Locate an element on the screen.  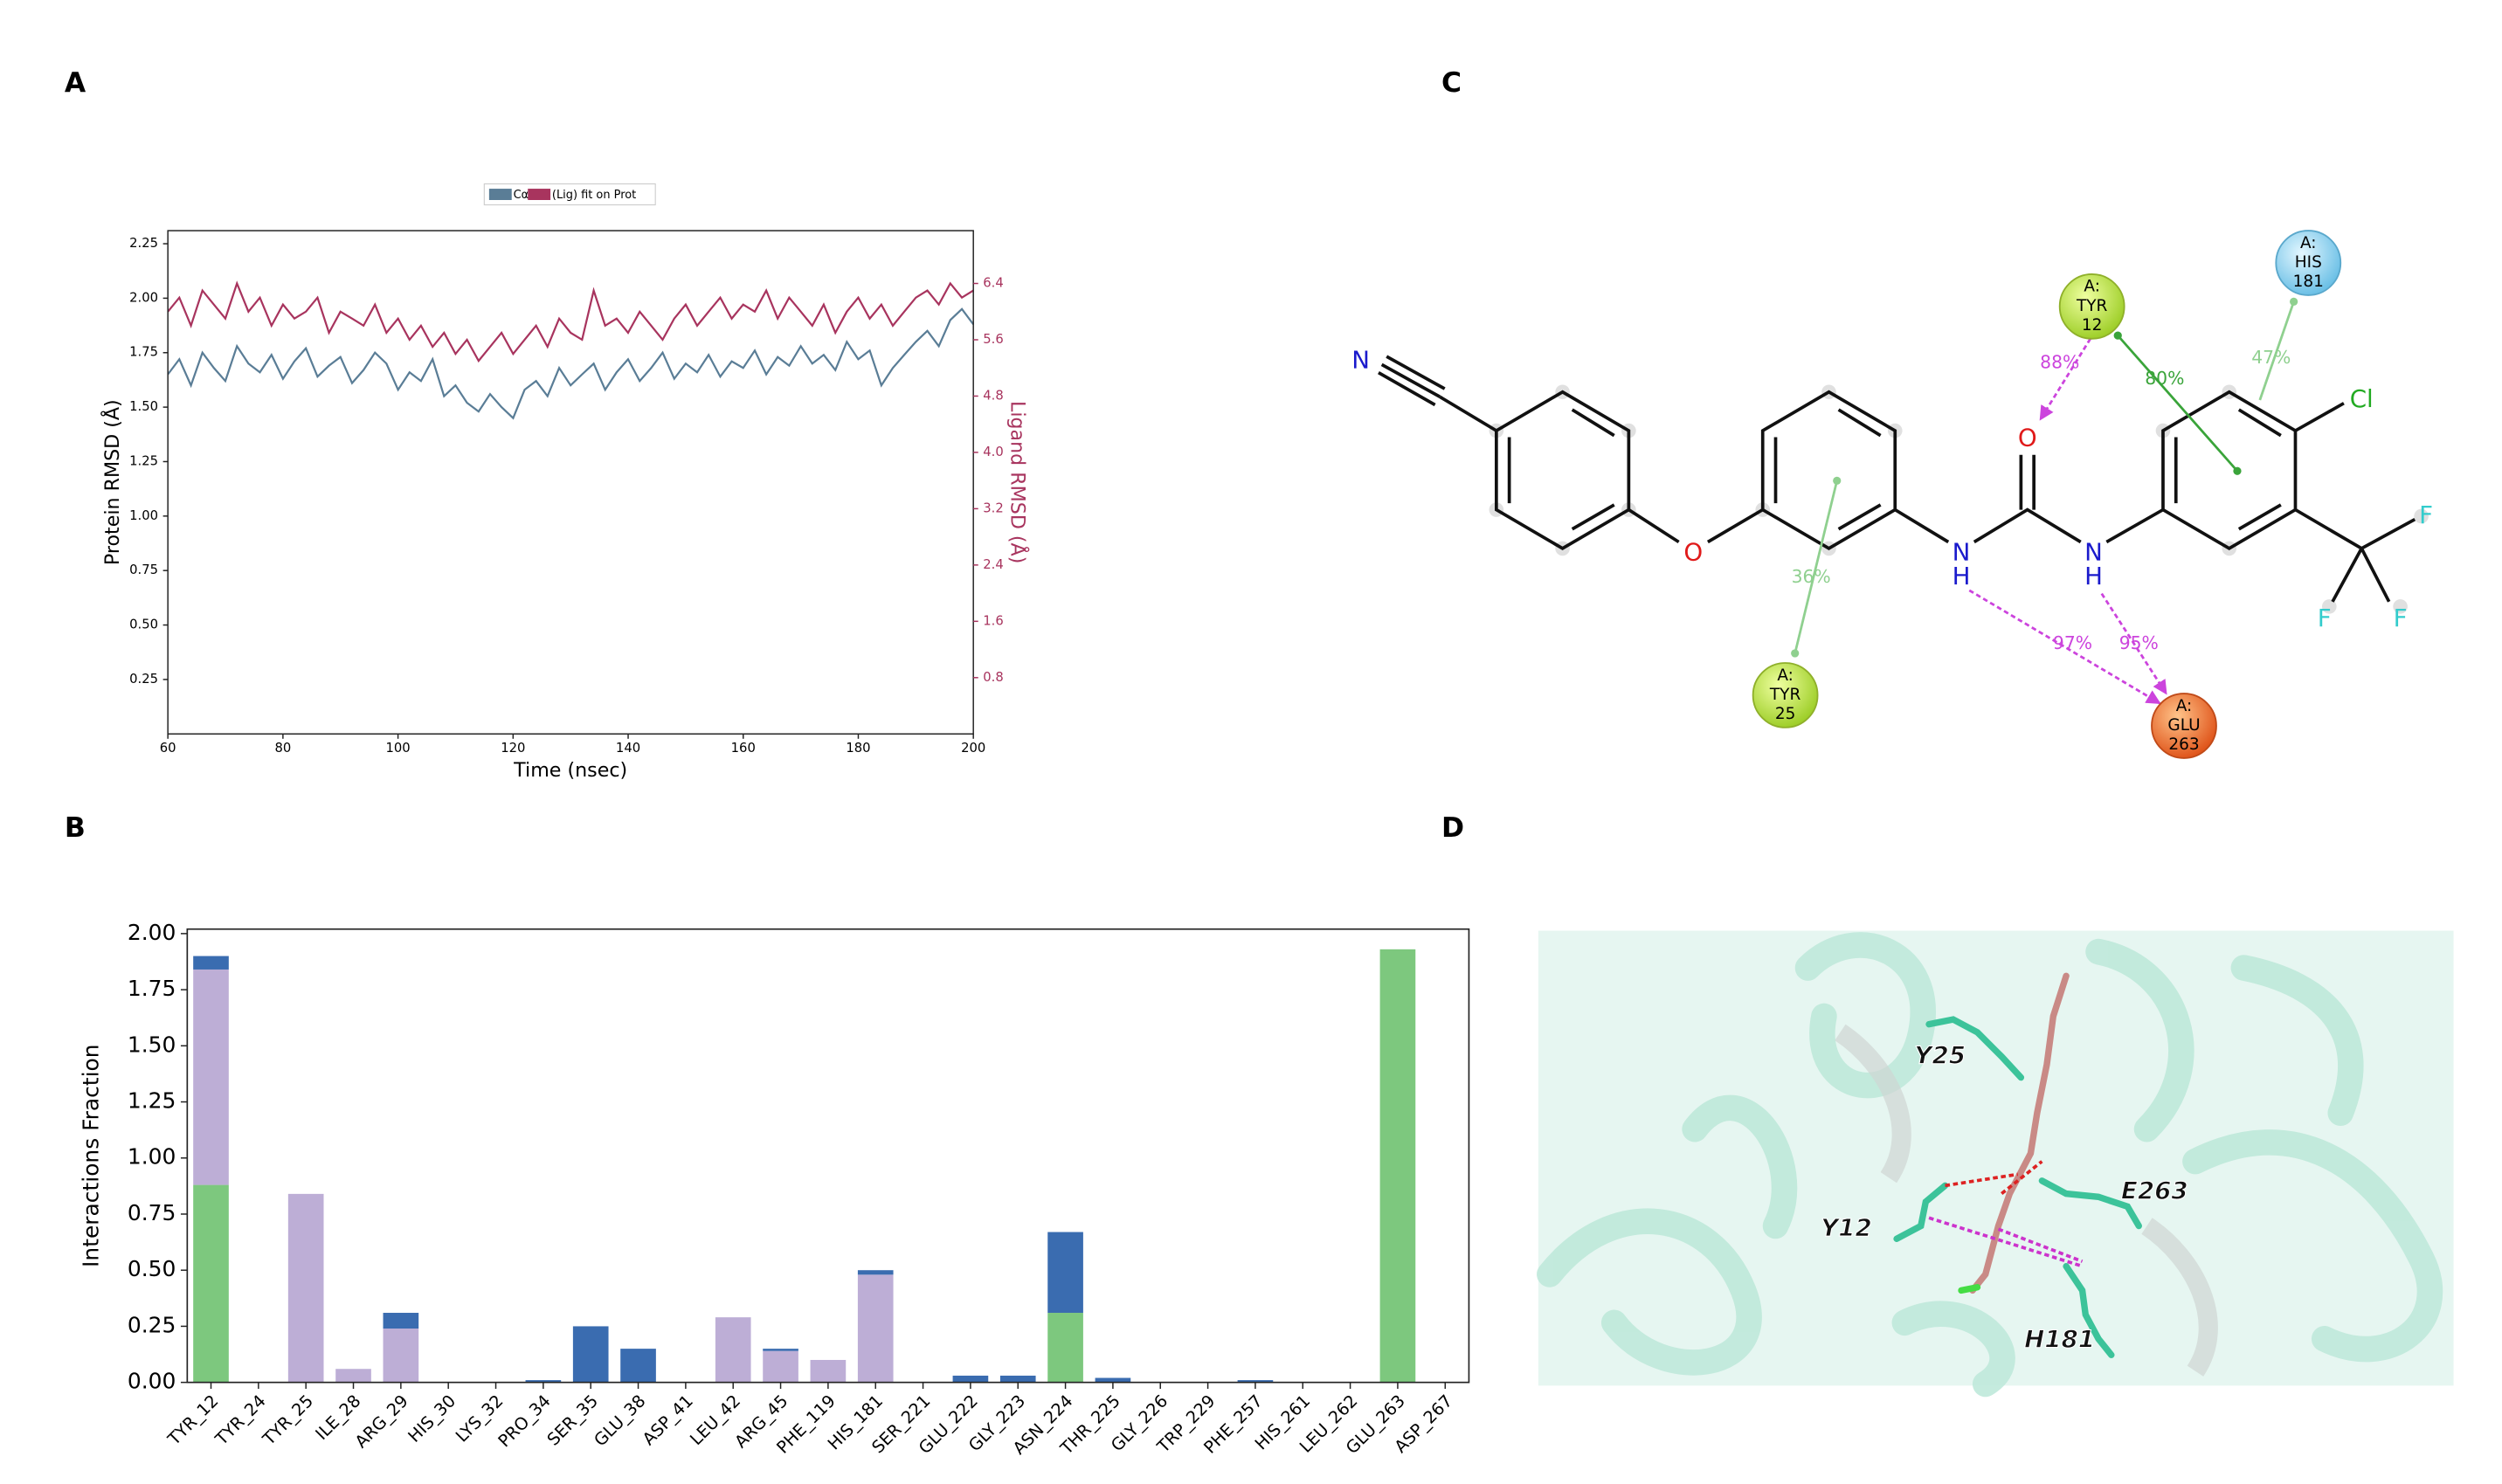
legend-box is located at coordinates (570, 194).